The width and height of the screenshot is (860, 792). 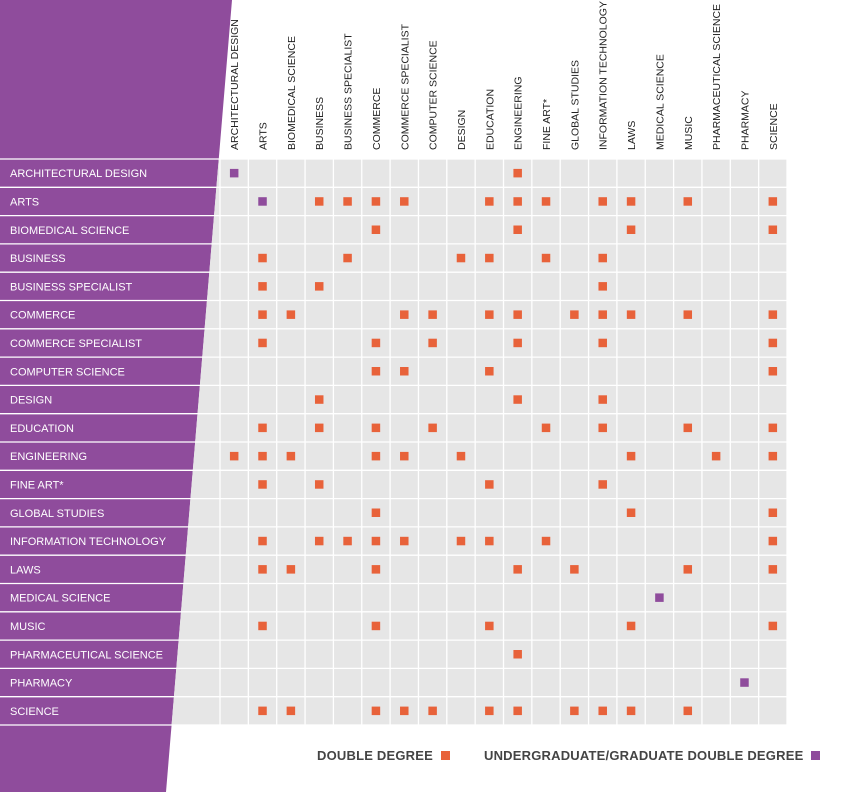 I want to click on row-label: EDUCATION, so click(x=42, y=429).